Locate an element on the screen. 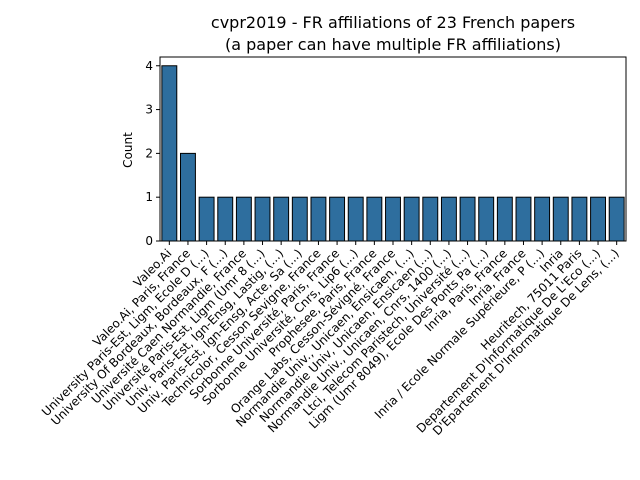  y-tick-label: 0 is located at coordinates (149, 241).